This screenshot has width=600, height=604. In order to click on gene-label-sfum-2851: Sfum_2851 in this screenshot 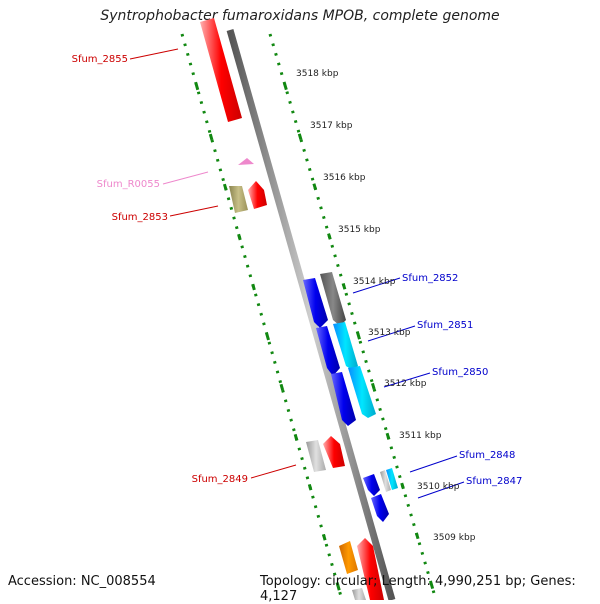, I will do `click(445, 325)`.